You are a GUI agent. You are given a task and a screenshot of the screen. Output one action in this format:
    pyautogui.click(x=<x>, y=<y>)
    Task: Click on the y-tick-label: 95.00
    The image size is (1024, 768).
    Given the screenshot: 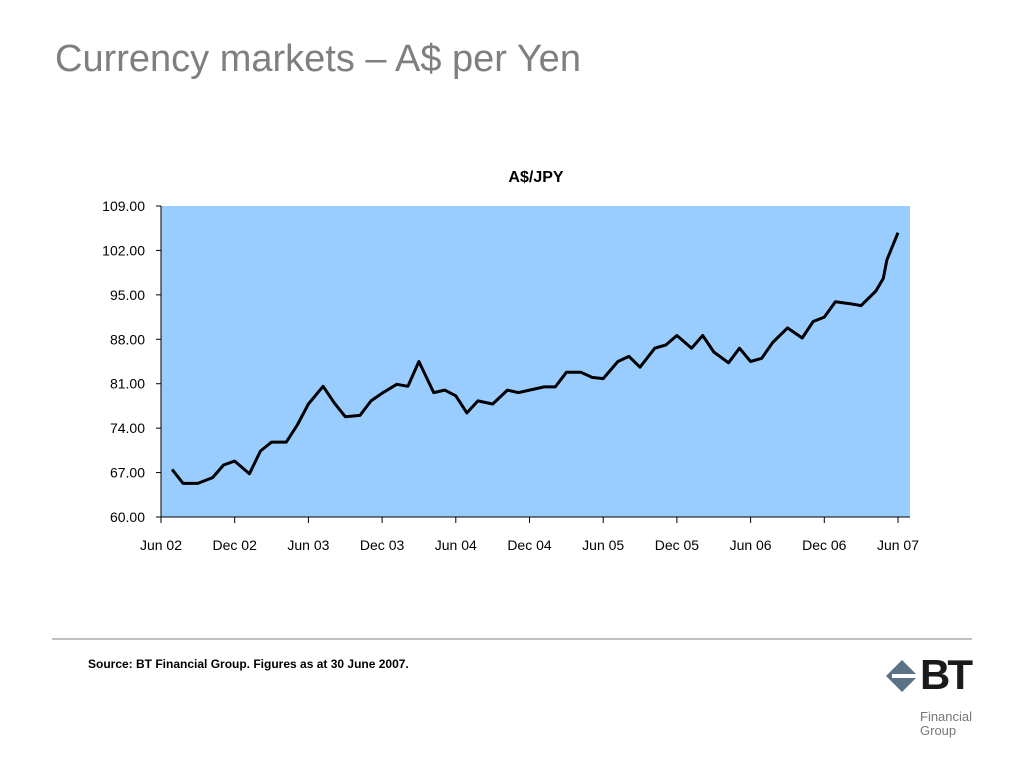 What is the action you would take?
    pyautogui.click(x=127, y=295)
    